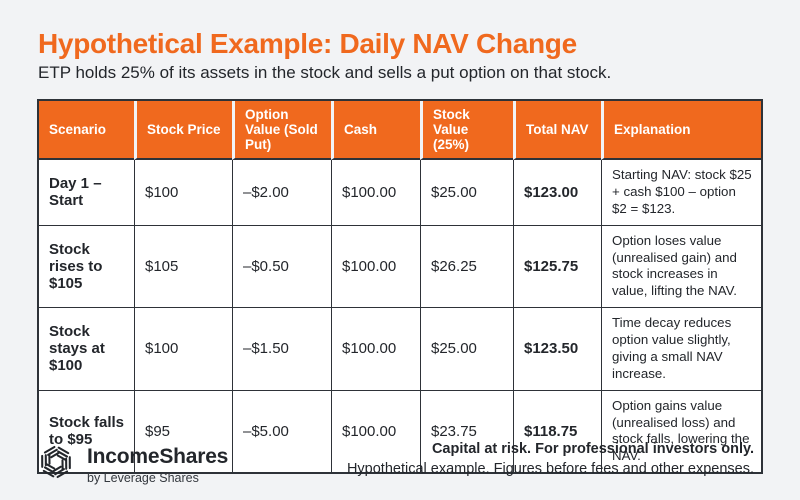 This screenshot has height=500, width=800. Describe the element at coordinates (281, 431) in the screenshot. I see `cell-option-value: –$5.00` at that location.